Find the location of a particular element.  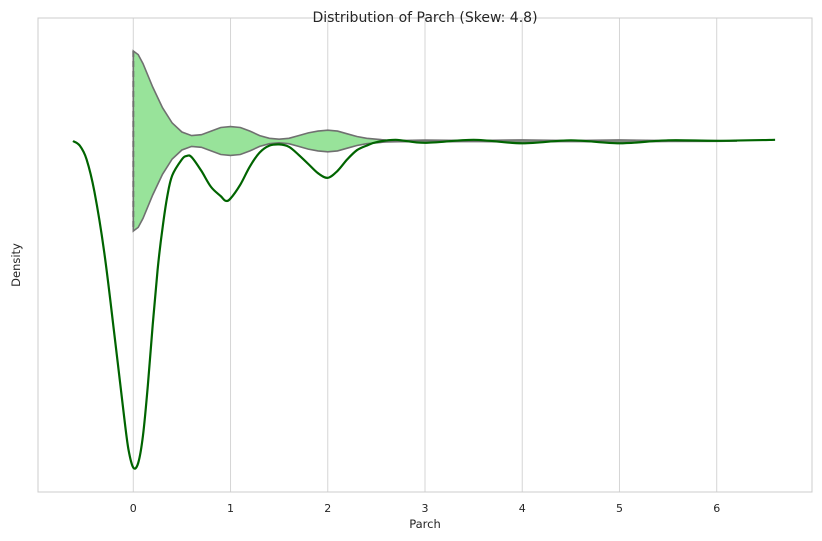

x-tick-labels: 0 1 2 3 4 5 6 is located at coordinates (425, 508).